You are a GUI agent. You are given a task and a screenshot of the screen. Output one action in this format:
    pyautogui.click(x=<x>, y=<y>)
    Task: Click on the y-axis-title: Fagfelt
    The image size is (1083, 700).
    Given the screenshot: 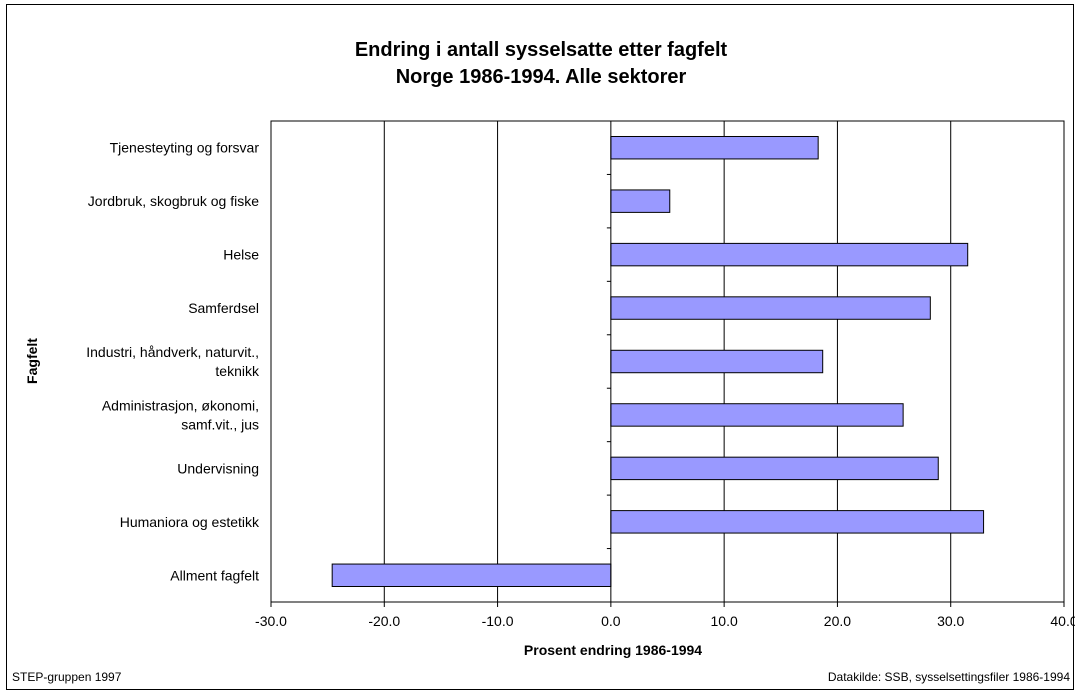 What is the action you would take?
    pyautogui.click(x=32, y=361)
    